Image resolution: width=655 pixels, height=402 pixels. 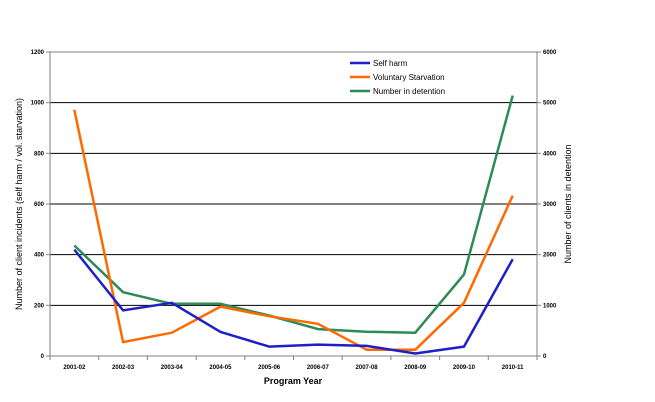 I want to click on right-tick-label: 2000, so click(x=550, y=256).